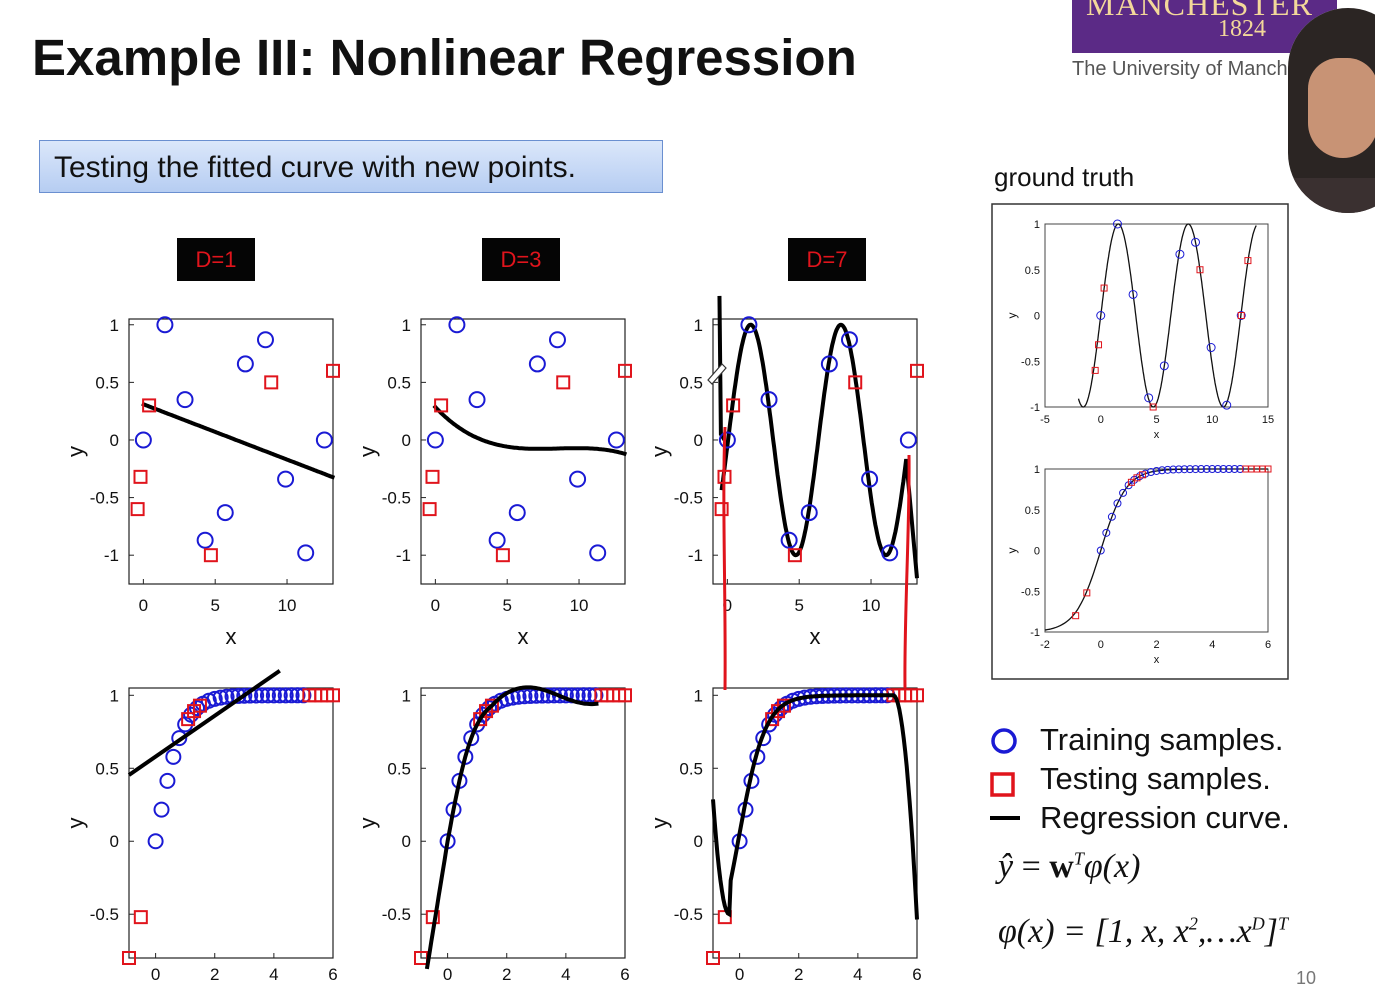 The width and height of the screenshot is (1375, 989). I want to click on gt-y-axis-label: y, so click(1012, 316).